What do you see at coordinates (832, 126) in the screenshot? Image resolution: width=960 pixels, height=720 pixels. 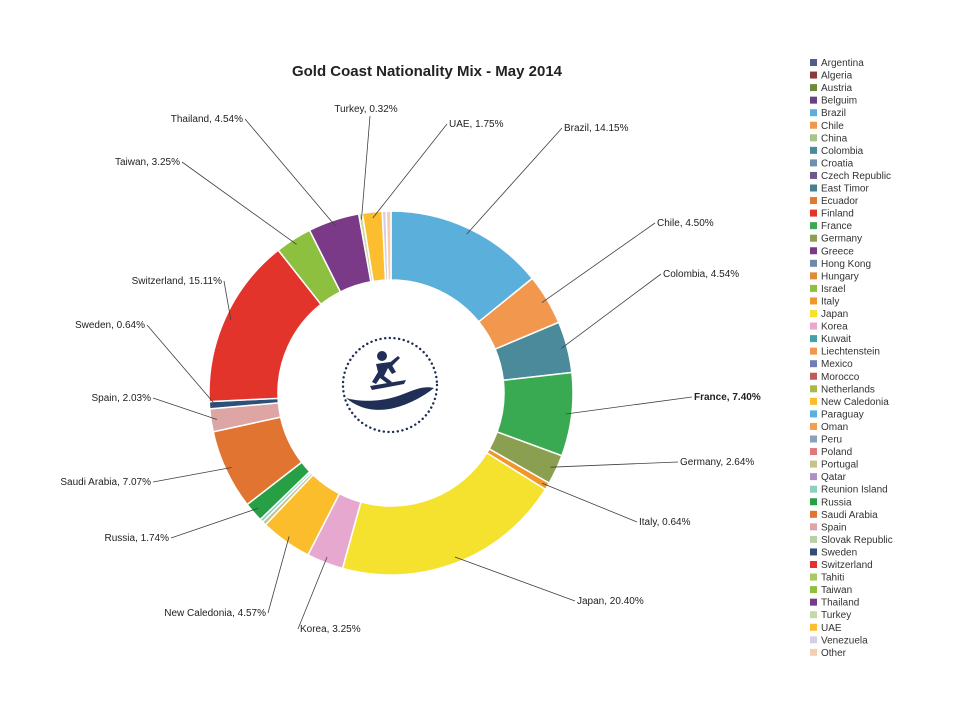 I see `legend-item-label: Chile` at bounding box center [832, 126].